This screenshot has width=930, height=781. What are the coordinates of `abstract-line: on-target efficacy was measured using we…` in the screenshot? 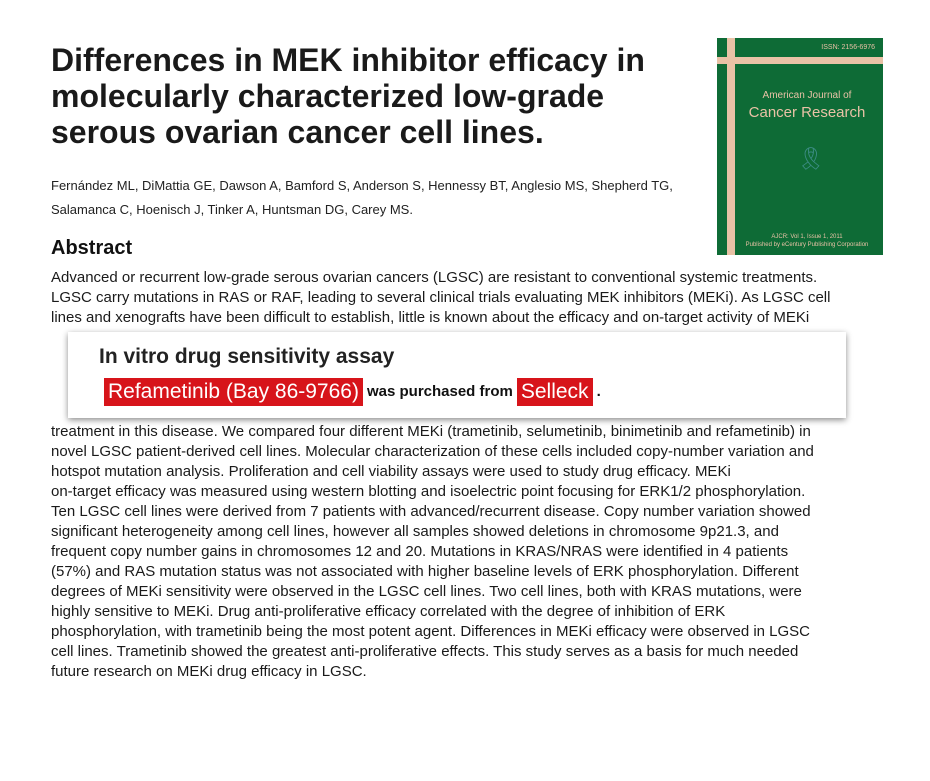 It's located at (428, 491).